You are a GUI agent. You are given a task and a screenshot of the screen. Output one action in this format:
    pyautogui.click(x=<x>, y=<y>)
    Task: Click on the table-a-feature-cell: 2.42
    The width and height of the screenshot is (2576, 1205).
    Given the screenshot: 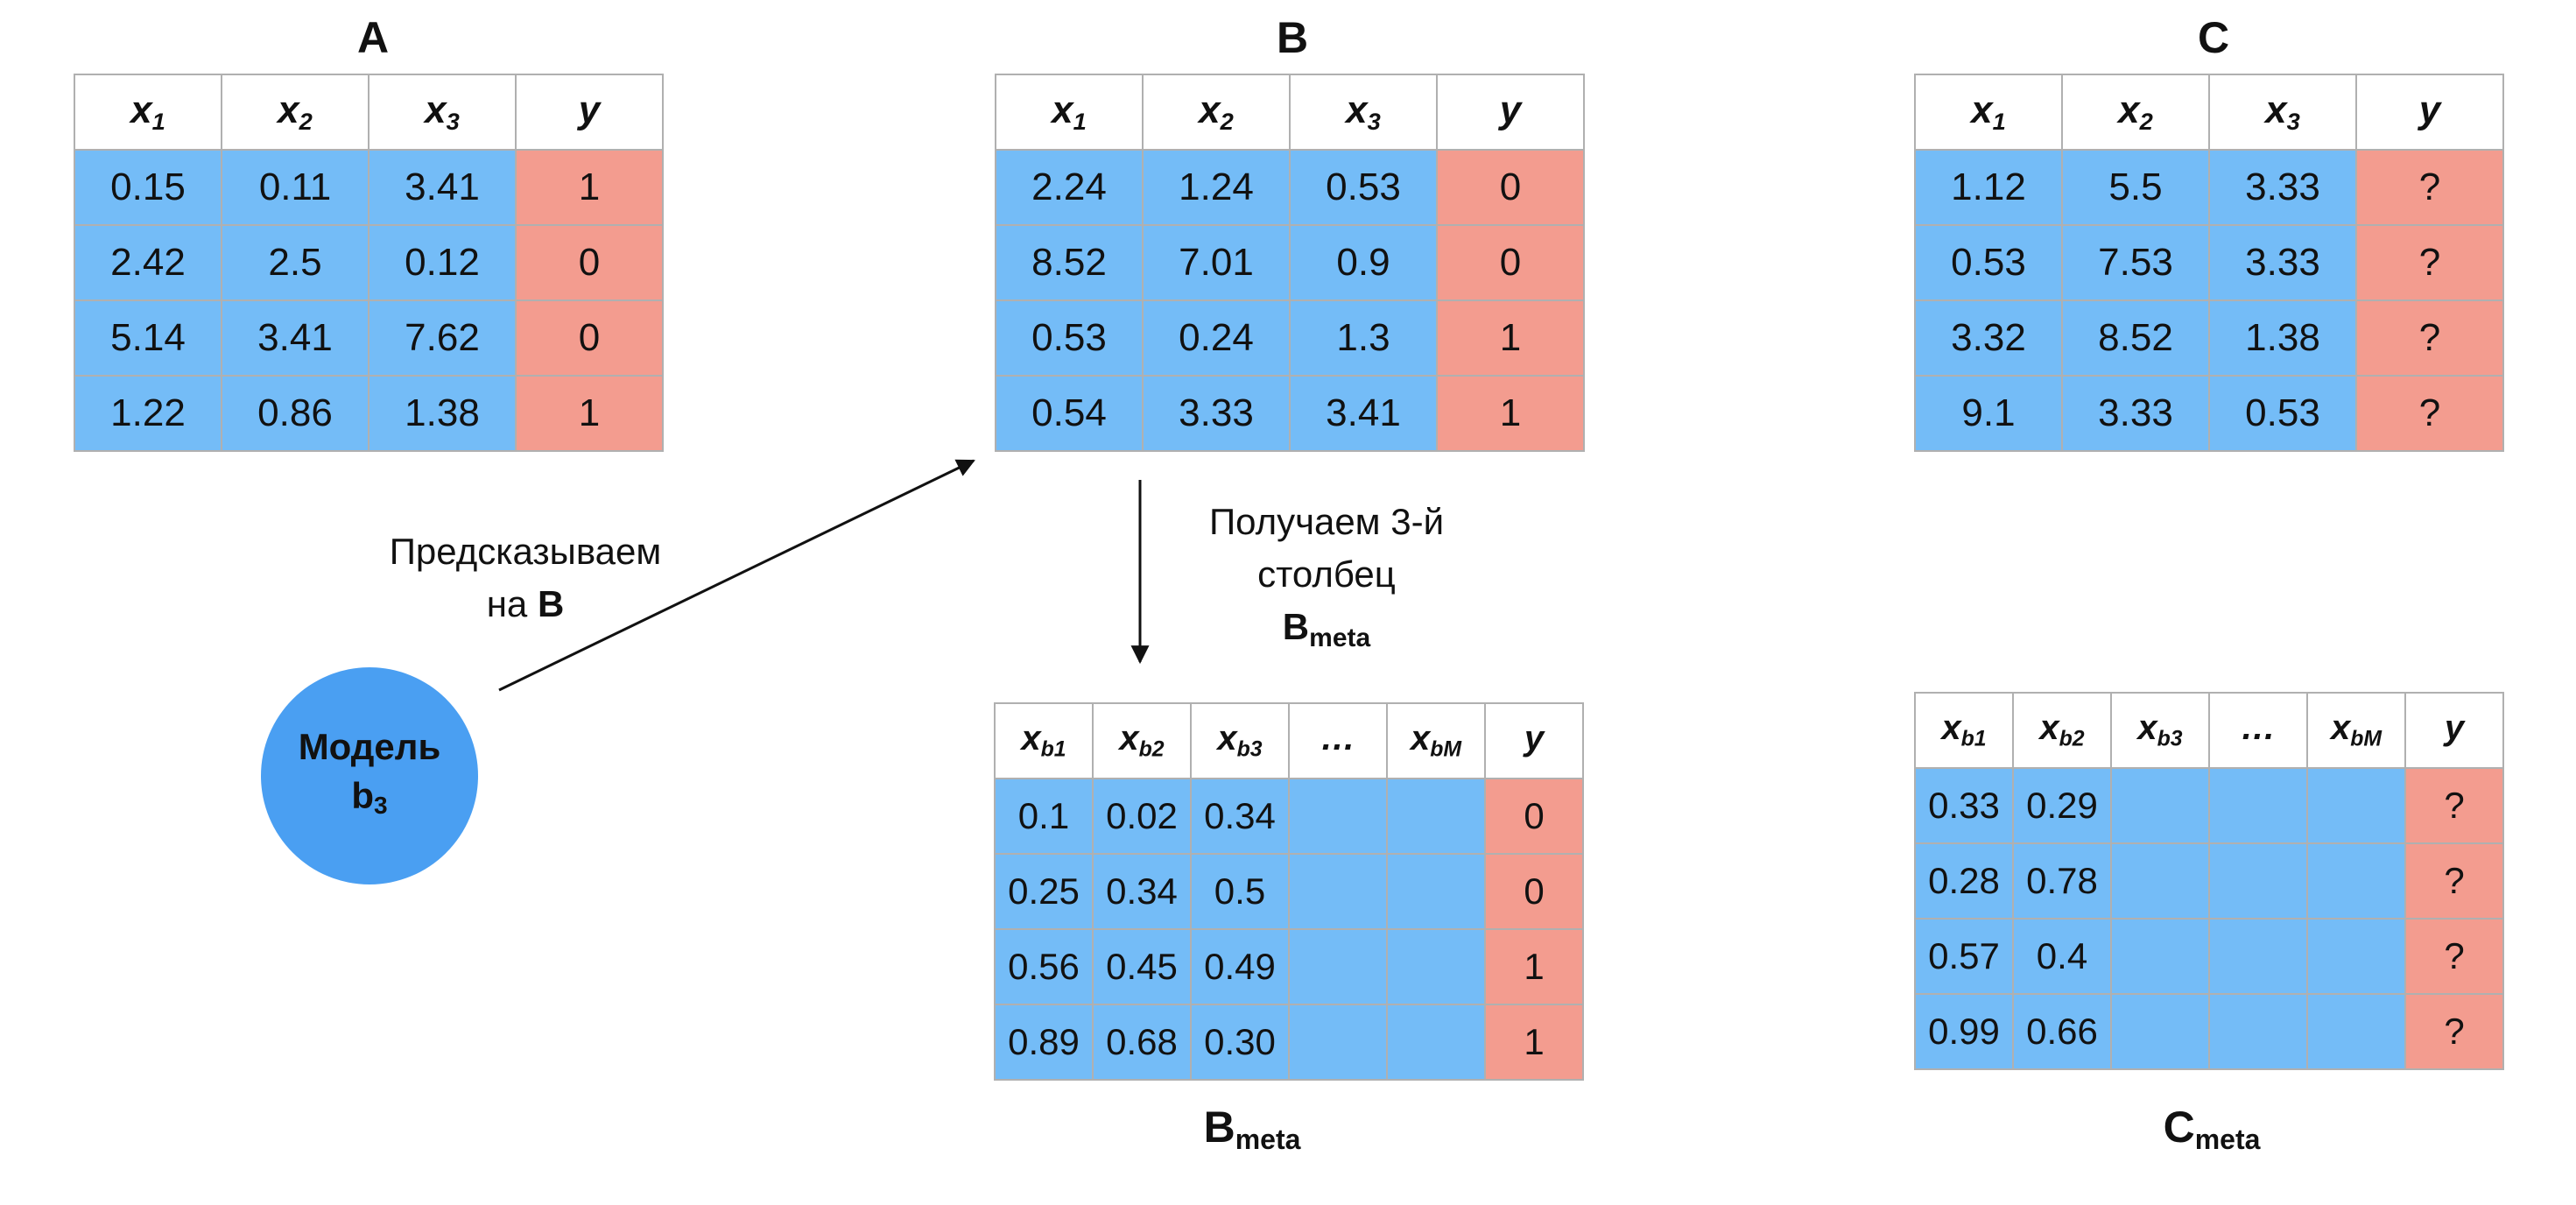 What is the action you would take?
    pyautogui.click(x=148, y=262)
    